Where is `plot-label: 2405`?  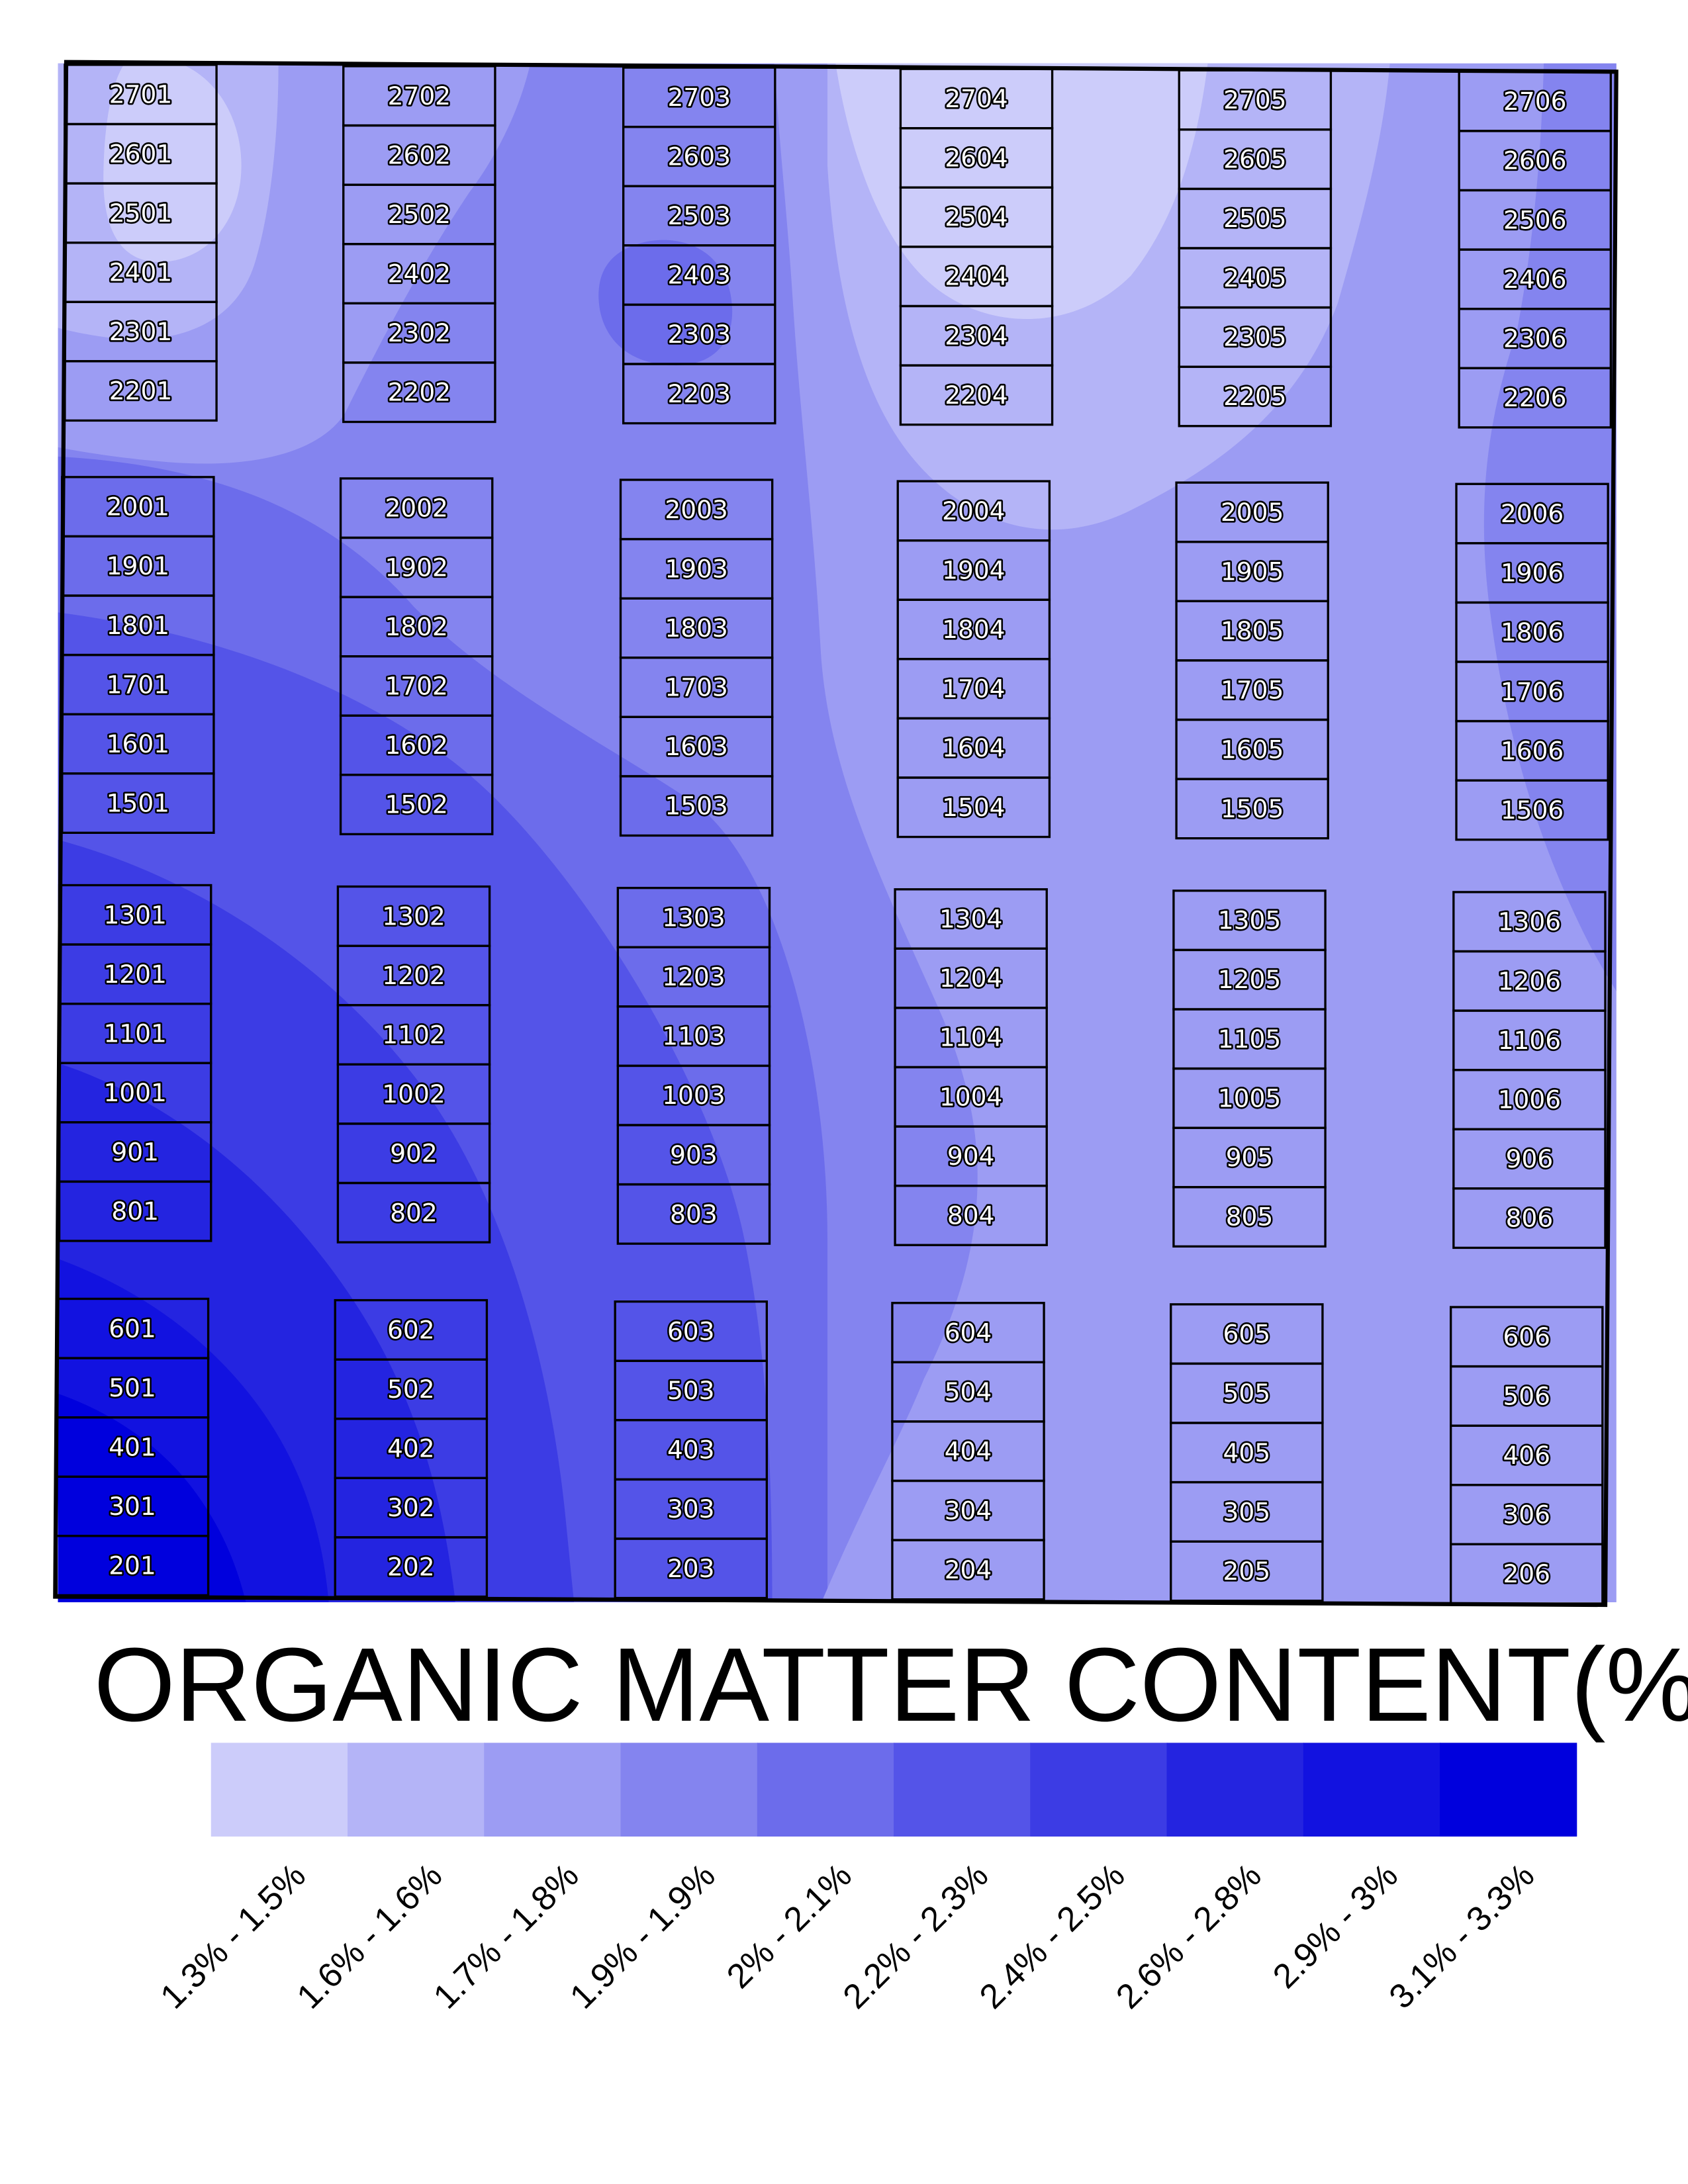
plot-label: 2405 is located at coordinates (1254, 278).